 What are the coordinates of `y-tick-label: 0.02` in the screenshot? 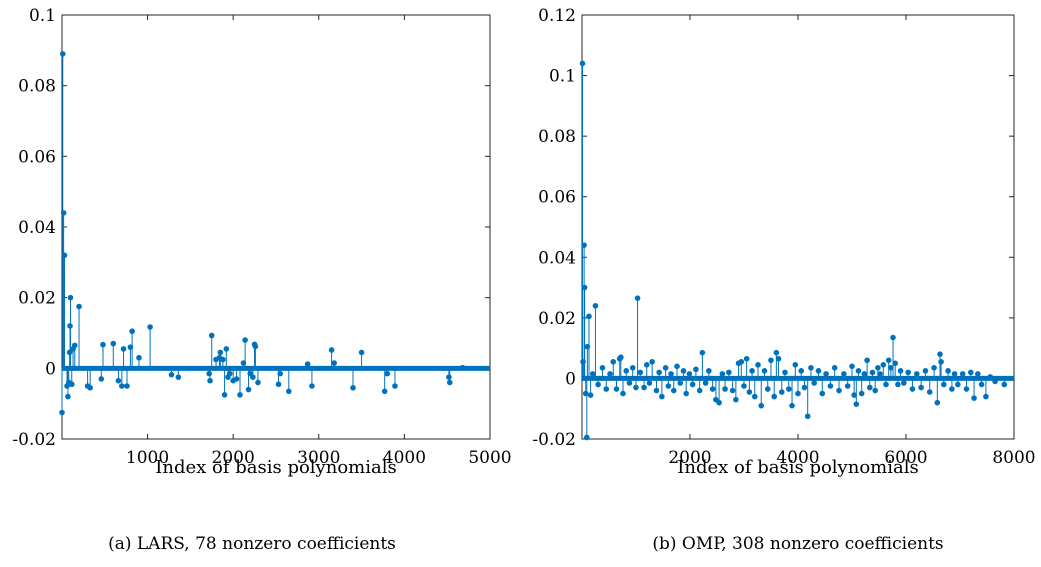 It's located at (557, 319).